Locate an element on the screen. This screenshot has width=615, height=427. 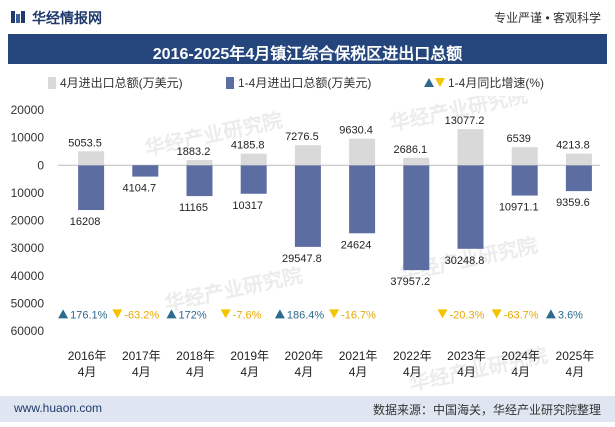
monthly-data-label: 2686.1 is located at coordinates (410, 150).